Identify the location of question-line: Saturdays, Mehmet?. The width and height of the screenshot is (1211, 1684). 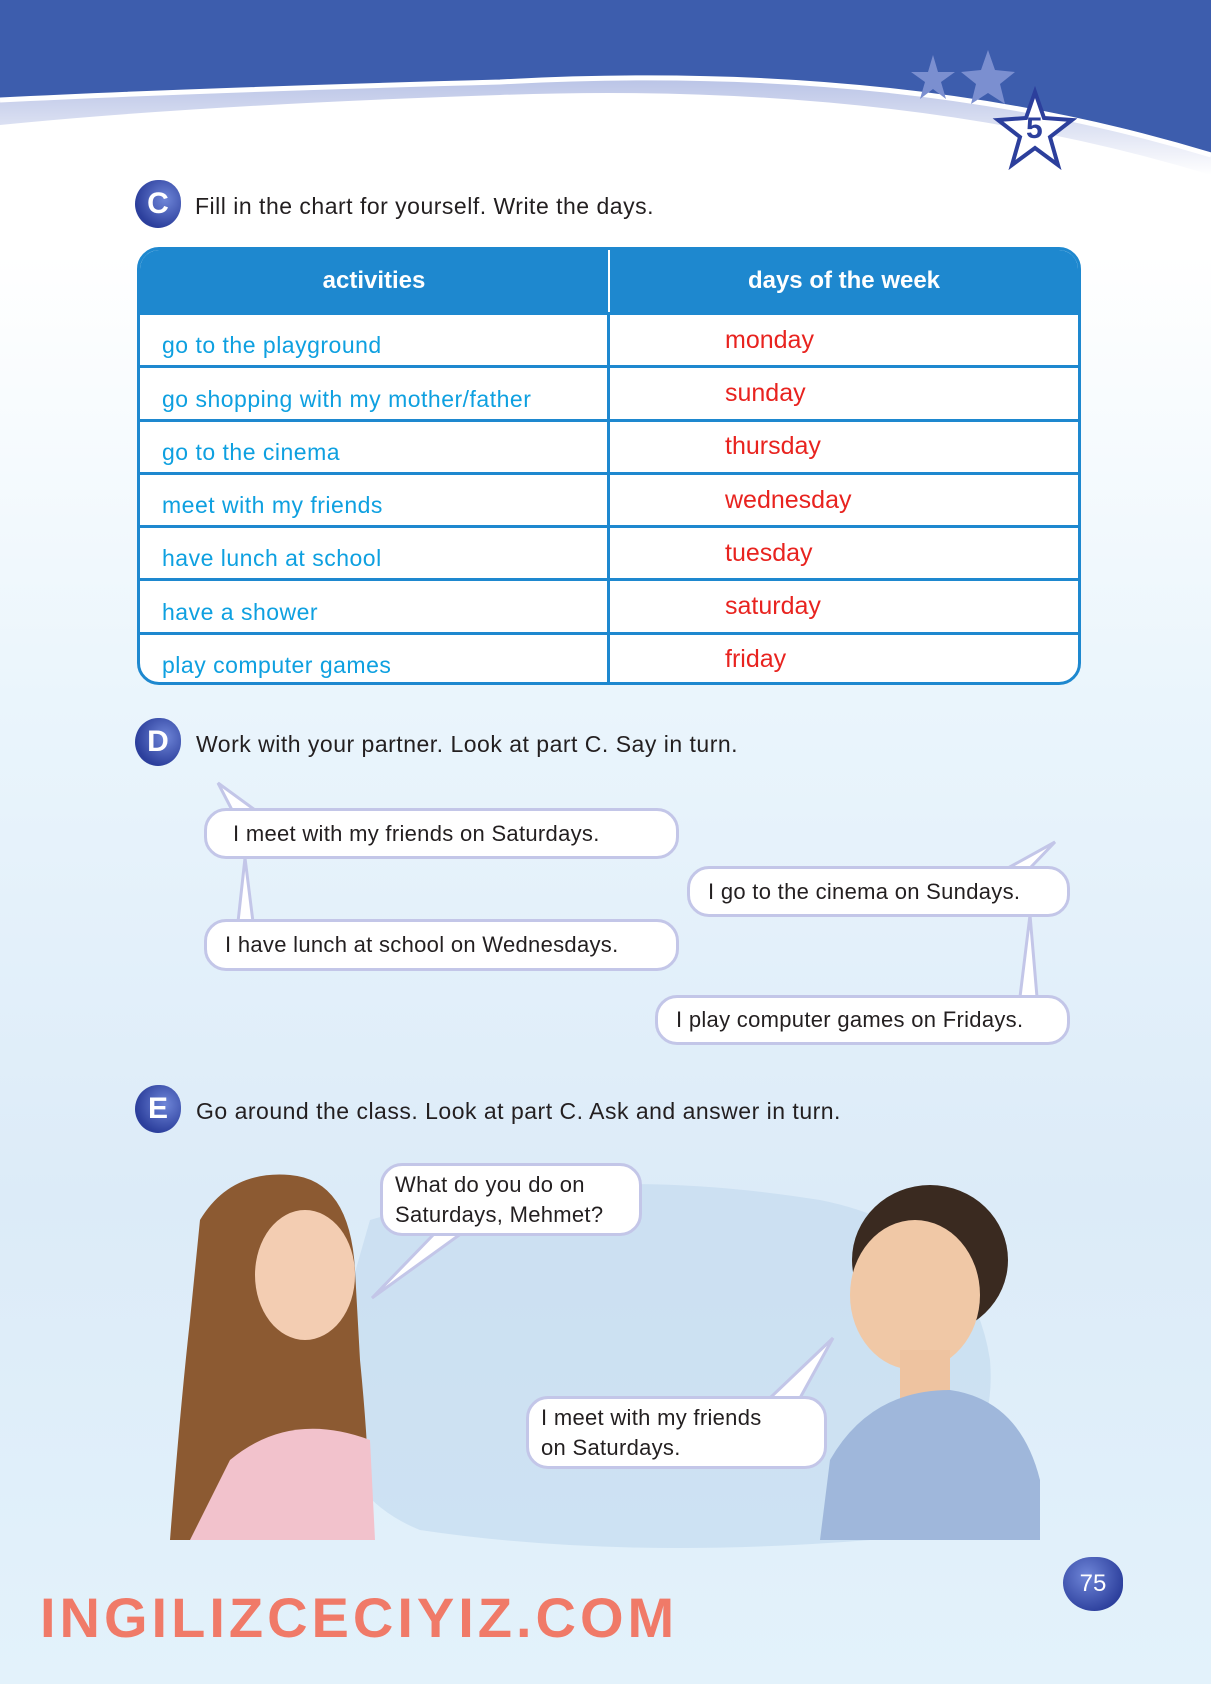
(499, 1214).